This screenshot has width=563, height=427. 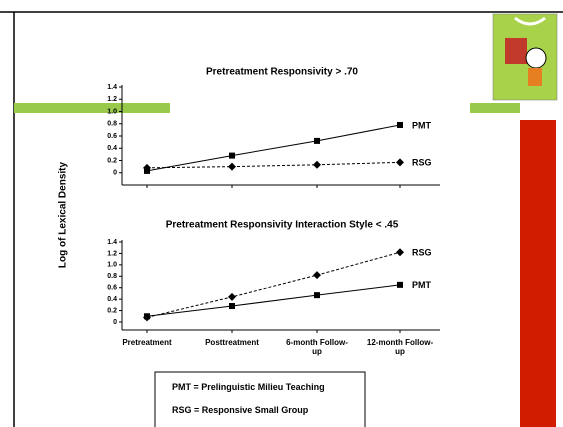 What do you see at coordinates (282, 72) in the screenshot?
I see `chart-title: Pretreatment Responsivity > .70` at bounding box center [282, 72].